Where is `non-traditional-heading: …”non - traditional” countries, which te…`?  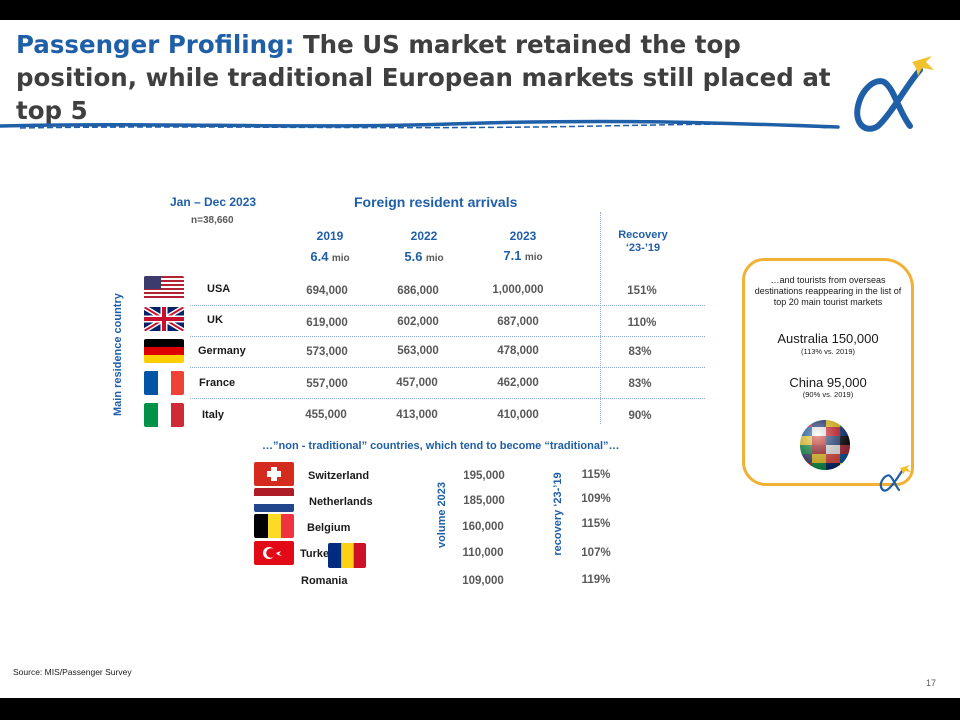
non-traditional-heading: …”non - traditional” countries, which te… is located at coordinates (441, 446).